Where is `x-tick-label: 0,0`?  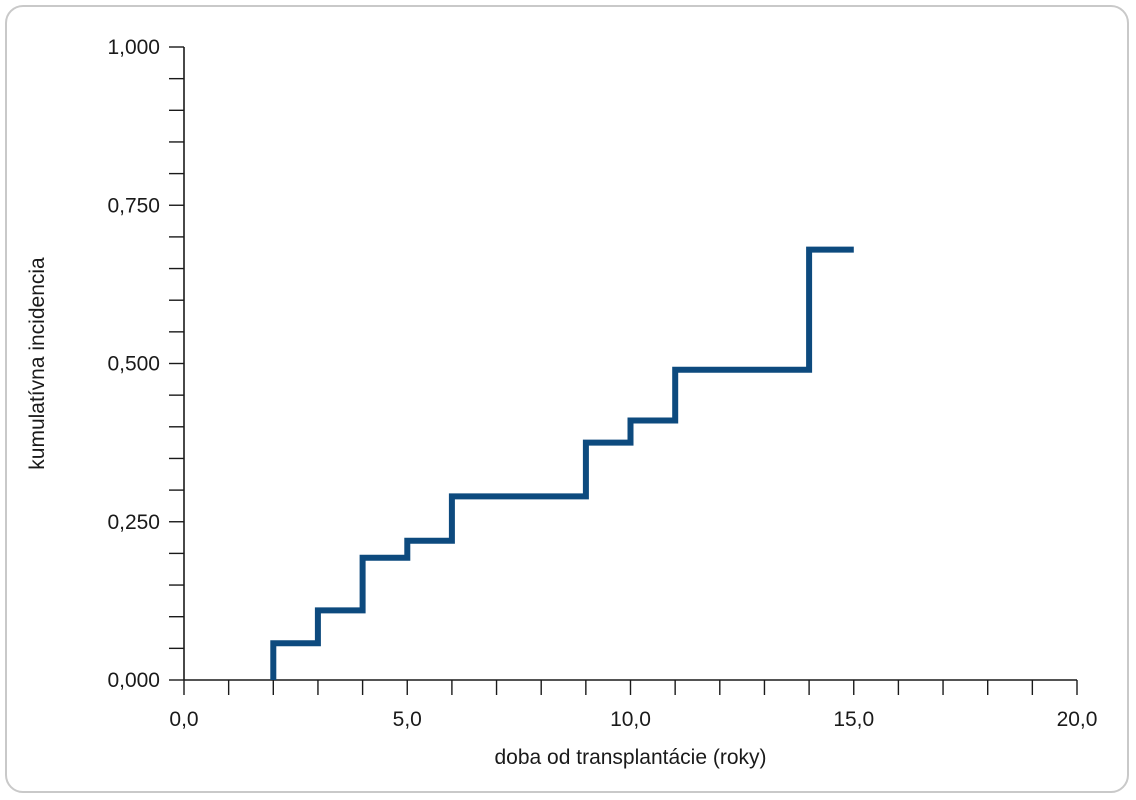
x-tick-label: 0,0 is located at coordinates (183, 719).